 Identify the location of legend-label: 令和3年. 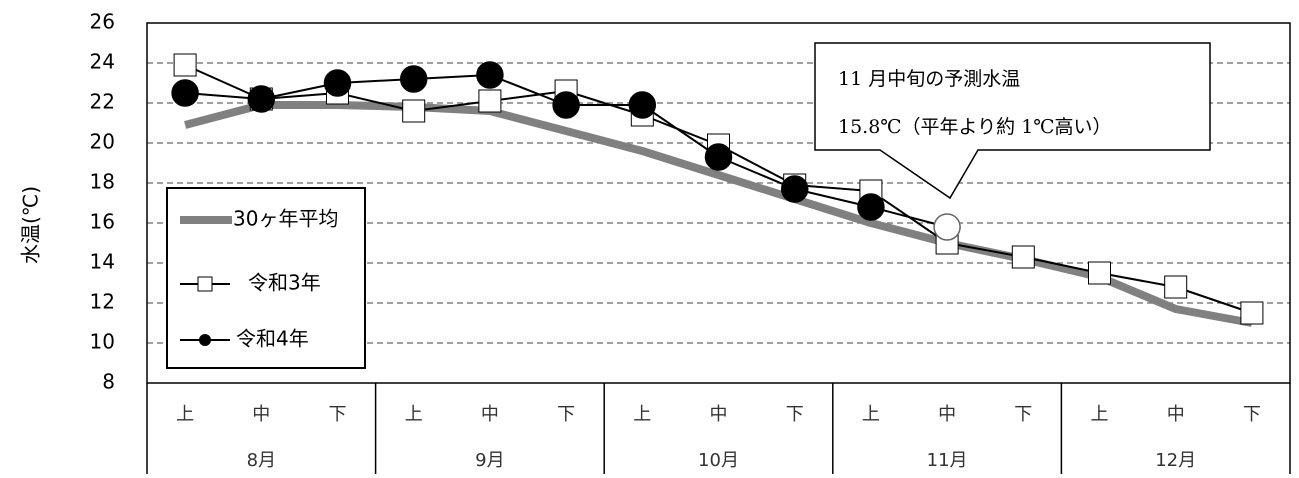
(284, 283).